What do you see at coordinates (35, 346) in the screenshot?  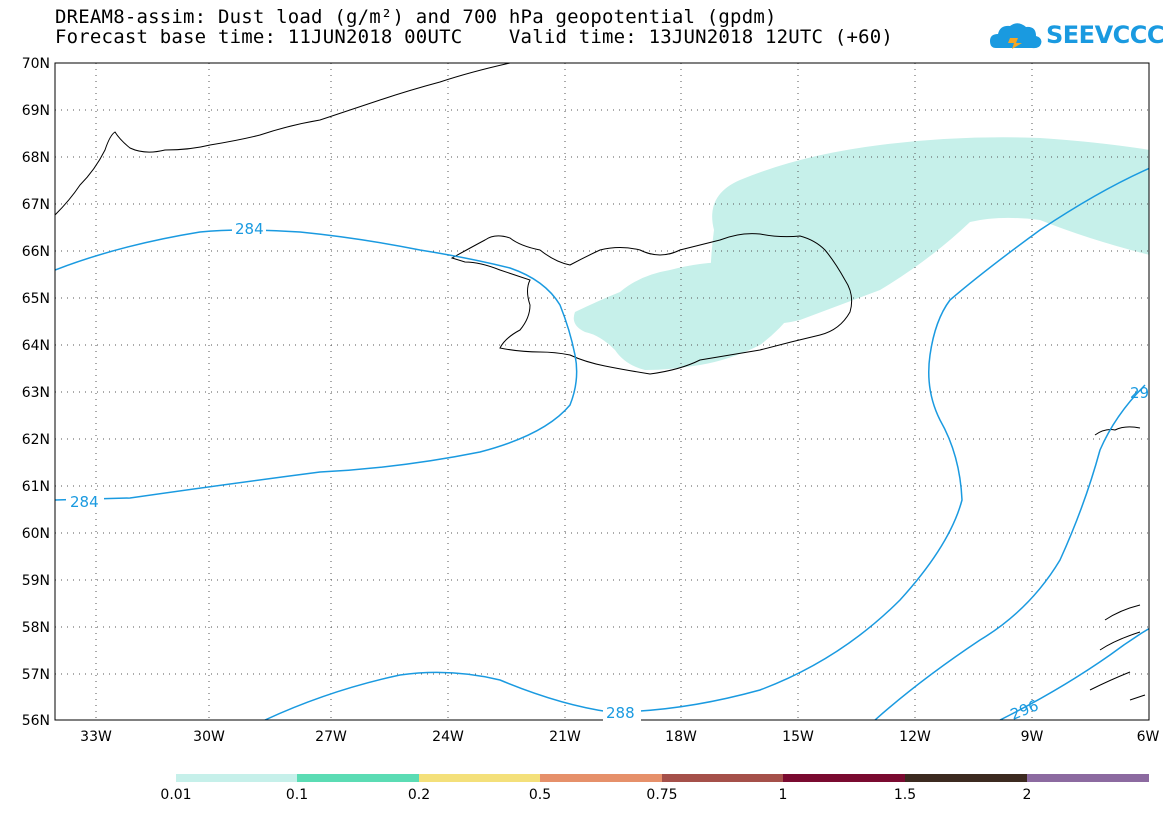 I see `lat-label: 64N` at bounding box center [35, 346].